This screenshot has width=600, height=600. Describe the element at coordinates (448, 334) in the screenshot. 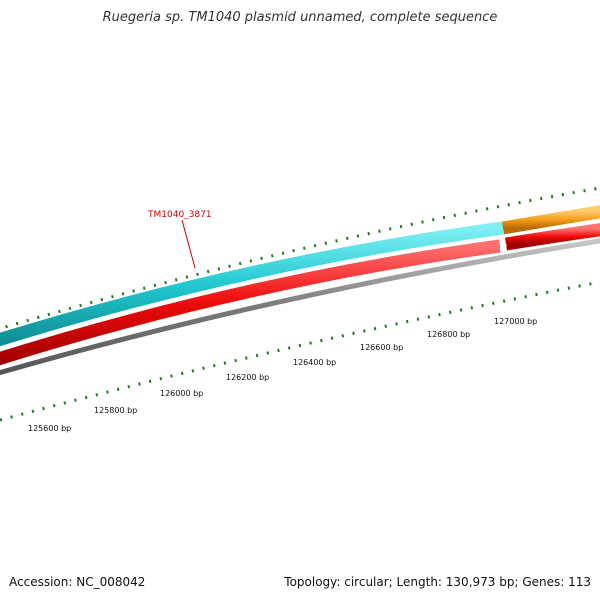

I see `bp-label: 126800 bp` at that location.